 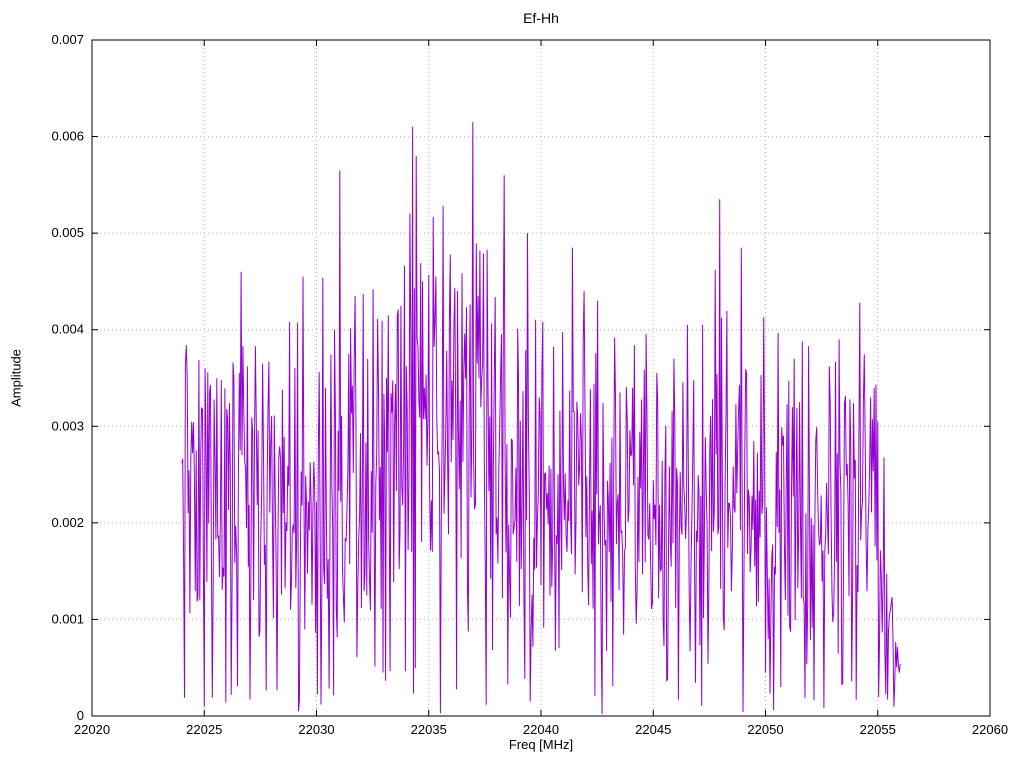 What do you see at coordinates (67, 232) in the screenshot?
I see `y-tick-label: 0.005` at bounding box center [67, 232].